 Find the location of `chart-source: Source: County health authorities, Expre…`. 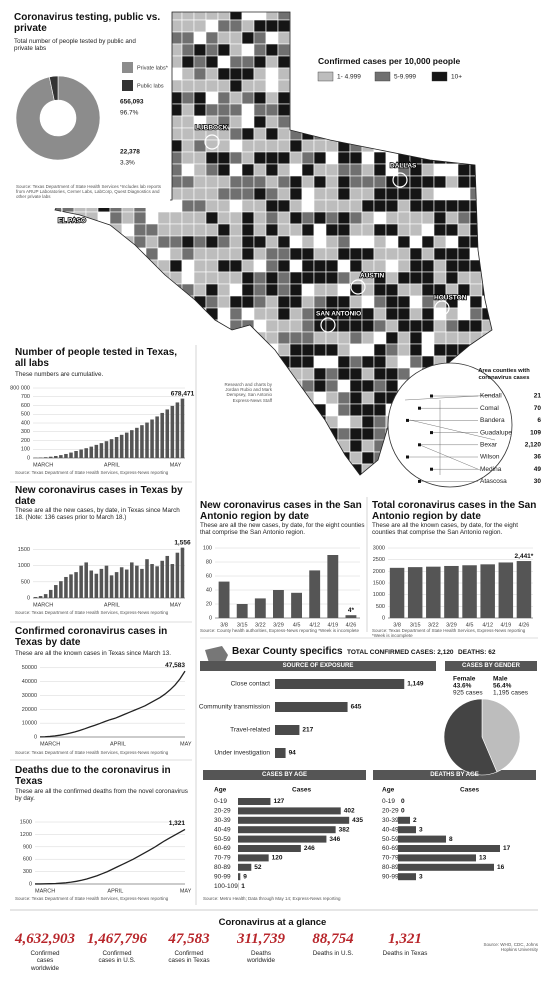

chart-source: Source: County health authorities, Expre… is located at coordinates (279, 630).